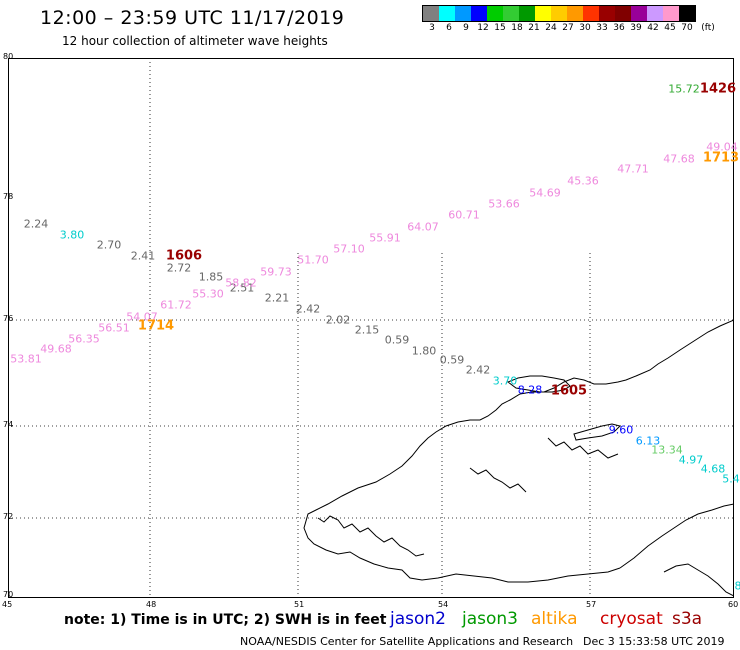 This screenshot has width=740, height=650. Describe the element at coordinates (179, 268) in the screenshot. I see `wave-height-reading: 2.72` at that location.